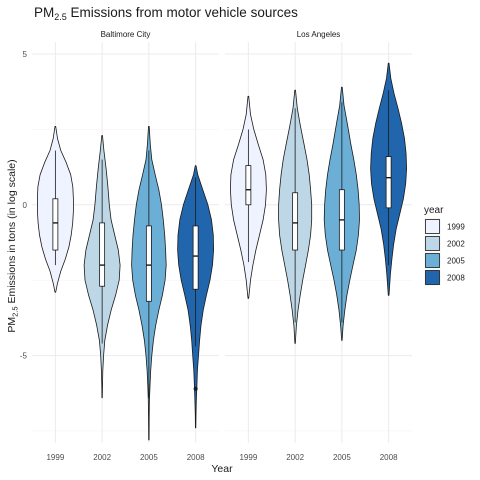 This screenshot has height=480, width=480. What do you see at coordinates (12, 232) in the screenshot?
I see `ylabel-suffix: Emissions in tons (in log scale)` at bounding box center [12, 232].